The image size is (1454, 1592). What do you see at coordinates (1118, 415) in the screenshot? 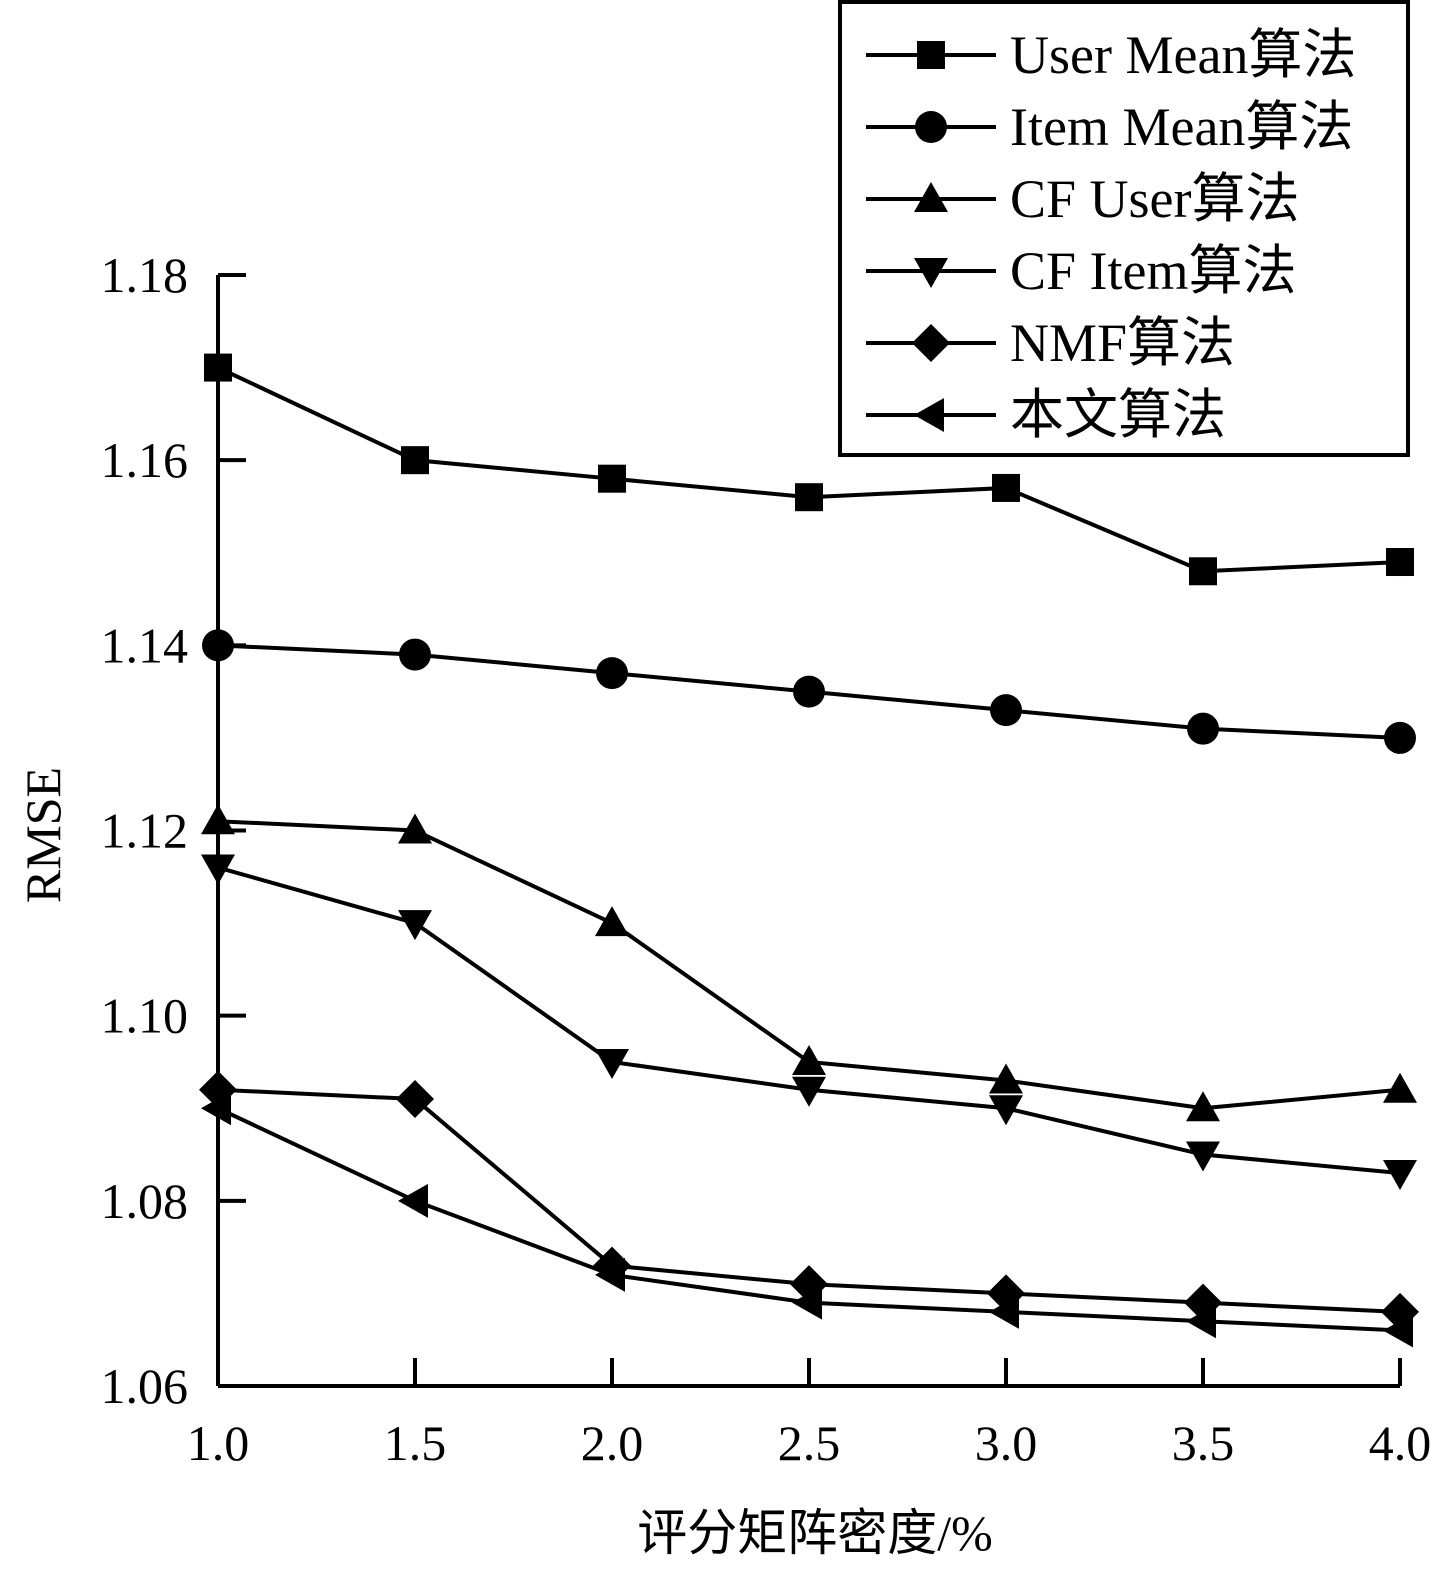
I see `legend-label: 本文算法` at bounding box center [1118, 415].